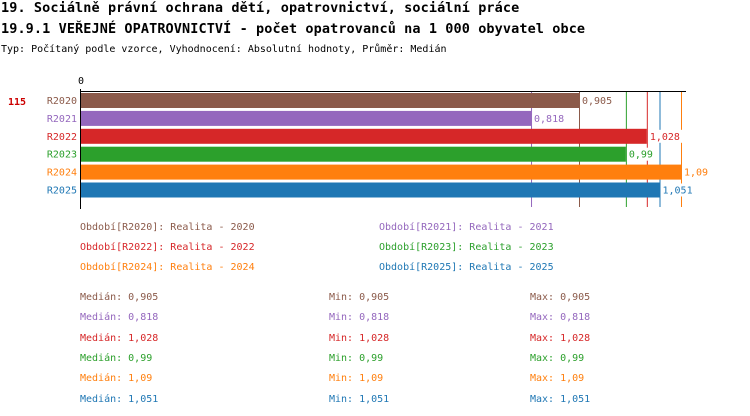 Image resolution: width=750 pixels, height=416 pixels. What do you see at coordinates (62, 137) in the screenshot?
I see `category-label-R2022: R2022` at bounding box center [62, 137].